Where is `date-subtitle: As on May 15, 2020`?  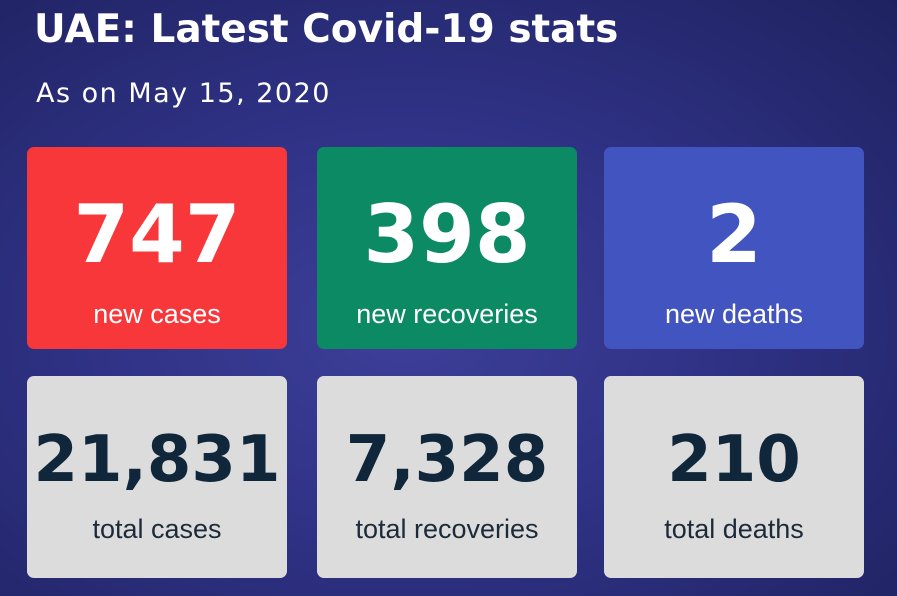 date-subtitle: As on May 15, 2020 is located at coordinates (183, 93).